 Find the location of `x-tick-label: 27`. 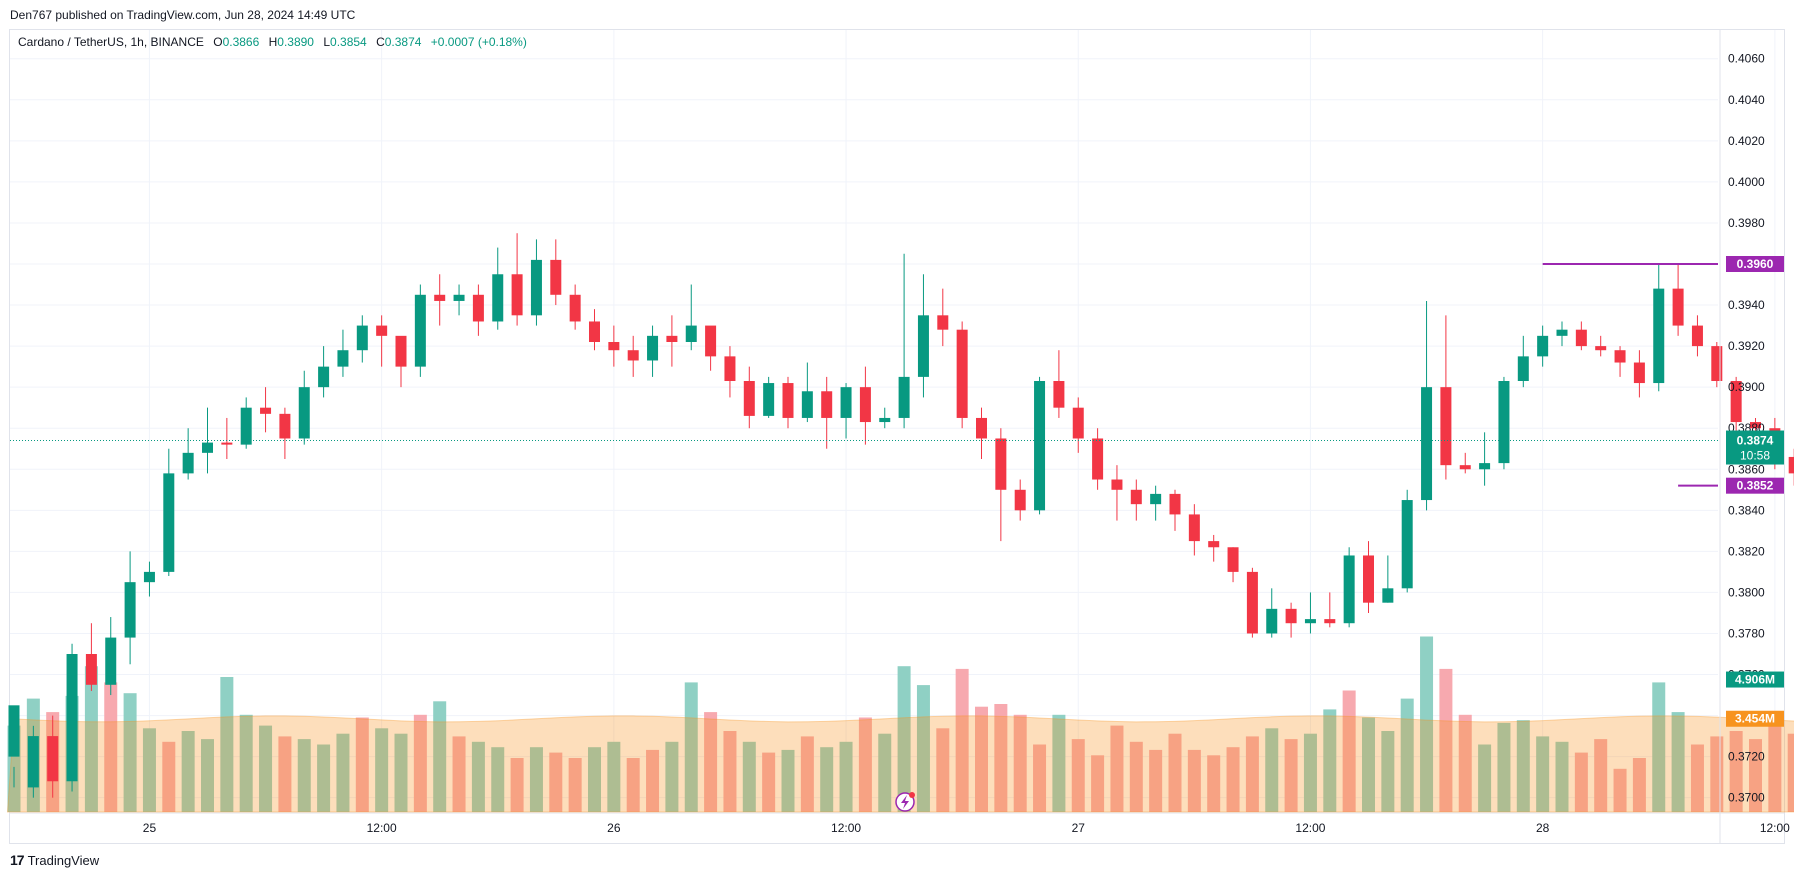

x-tick-label: 27 is located at coordinates (1079, 828).